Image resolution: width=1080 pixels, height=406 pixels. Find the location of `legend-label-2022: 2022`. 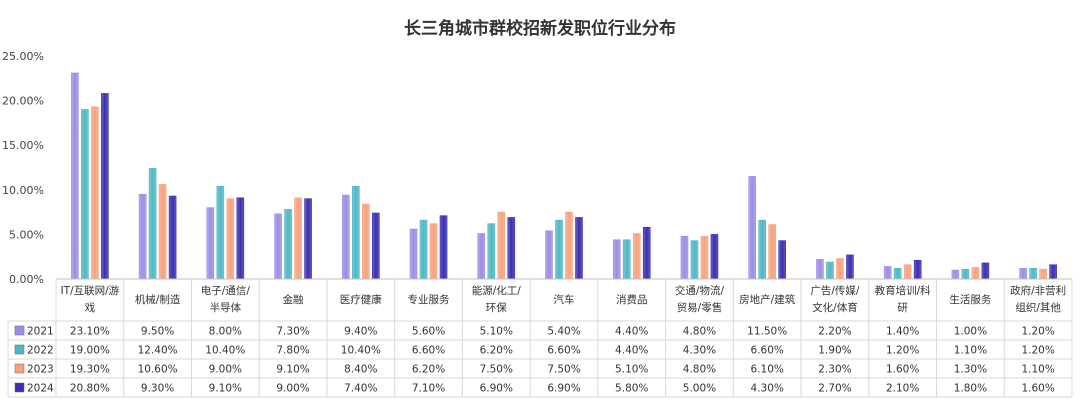

legend-label-2022: 2022 is located at coordinates (40, 351).